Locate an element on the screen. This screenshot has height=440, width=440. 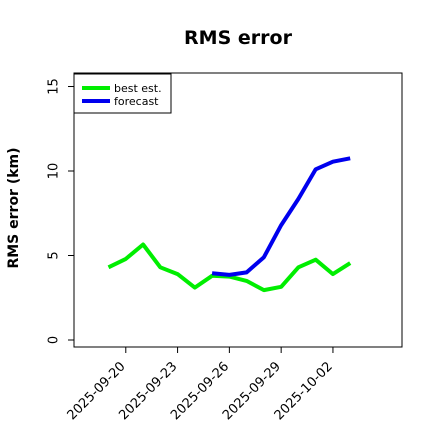
y-tick-label: 5 is located at coordinates (54, 255).